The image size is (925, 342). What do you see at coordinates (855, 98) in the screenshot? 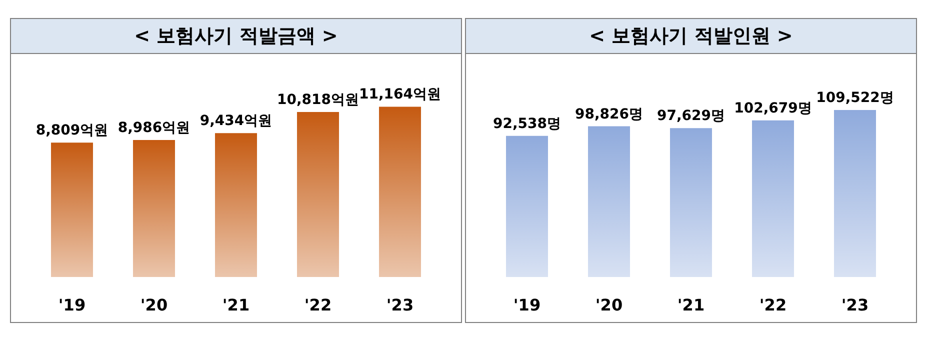
I see `data-label: 109,522명` at bounding box center [855, 98].